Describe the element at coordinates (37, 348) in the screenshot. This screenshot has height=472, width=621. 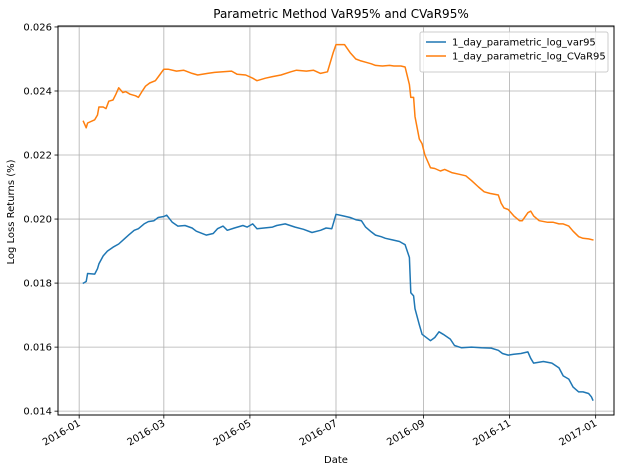
I see `y-tick-label: 0.016` at that location.